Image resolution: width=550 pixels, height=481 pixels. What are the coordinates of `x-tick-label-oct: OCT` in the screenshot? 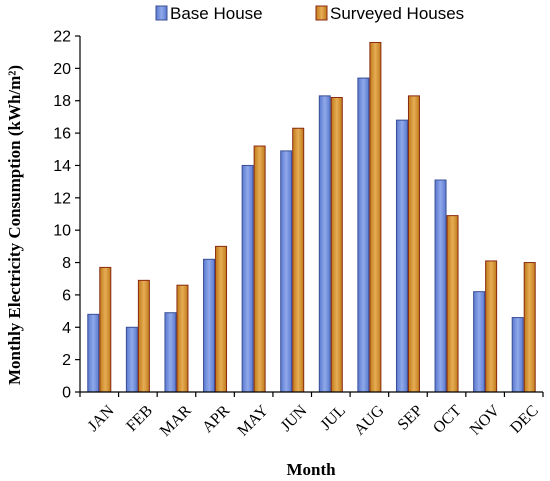 It's located at (447, 419).